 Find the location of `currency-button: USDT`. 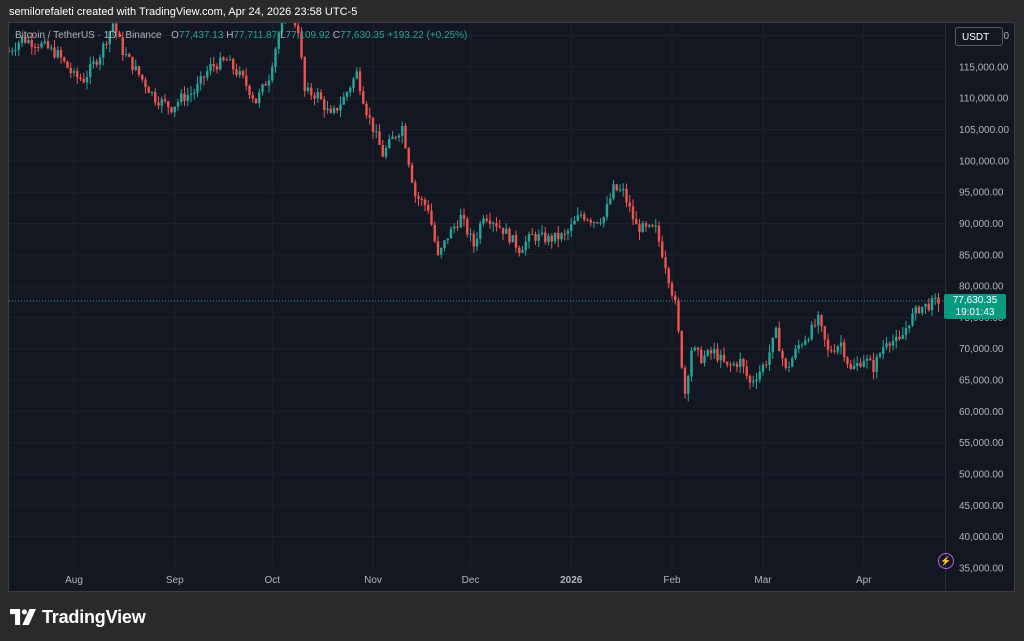

currency-button: USDT is located at coordinates (979, 36).